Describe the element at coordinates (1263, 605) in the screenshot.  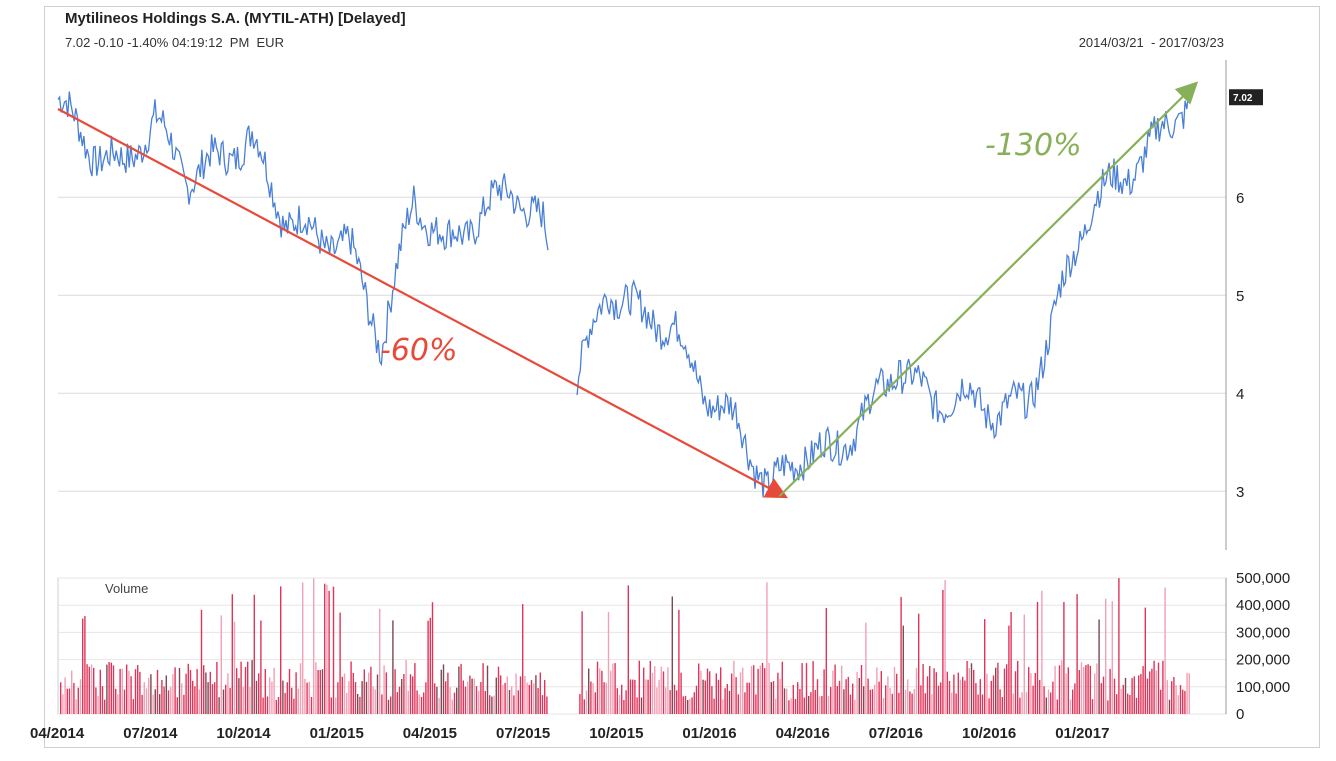
I see `volume-tick-label: 400,000` at that location.